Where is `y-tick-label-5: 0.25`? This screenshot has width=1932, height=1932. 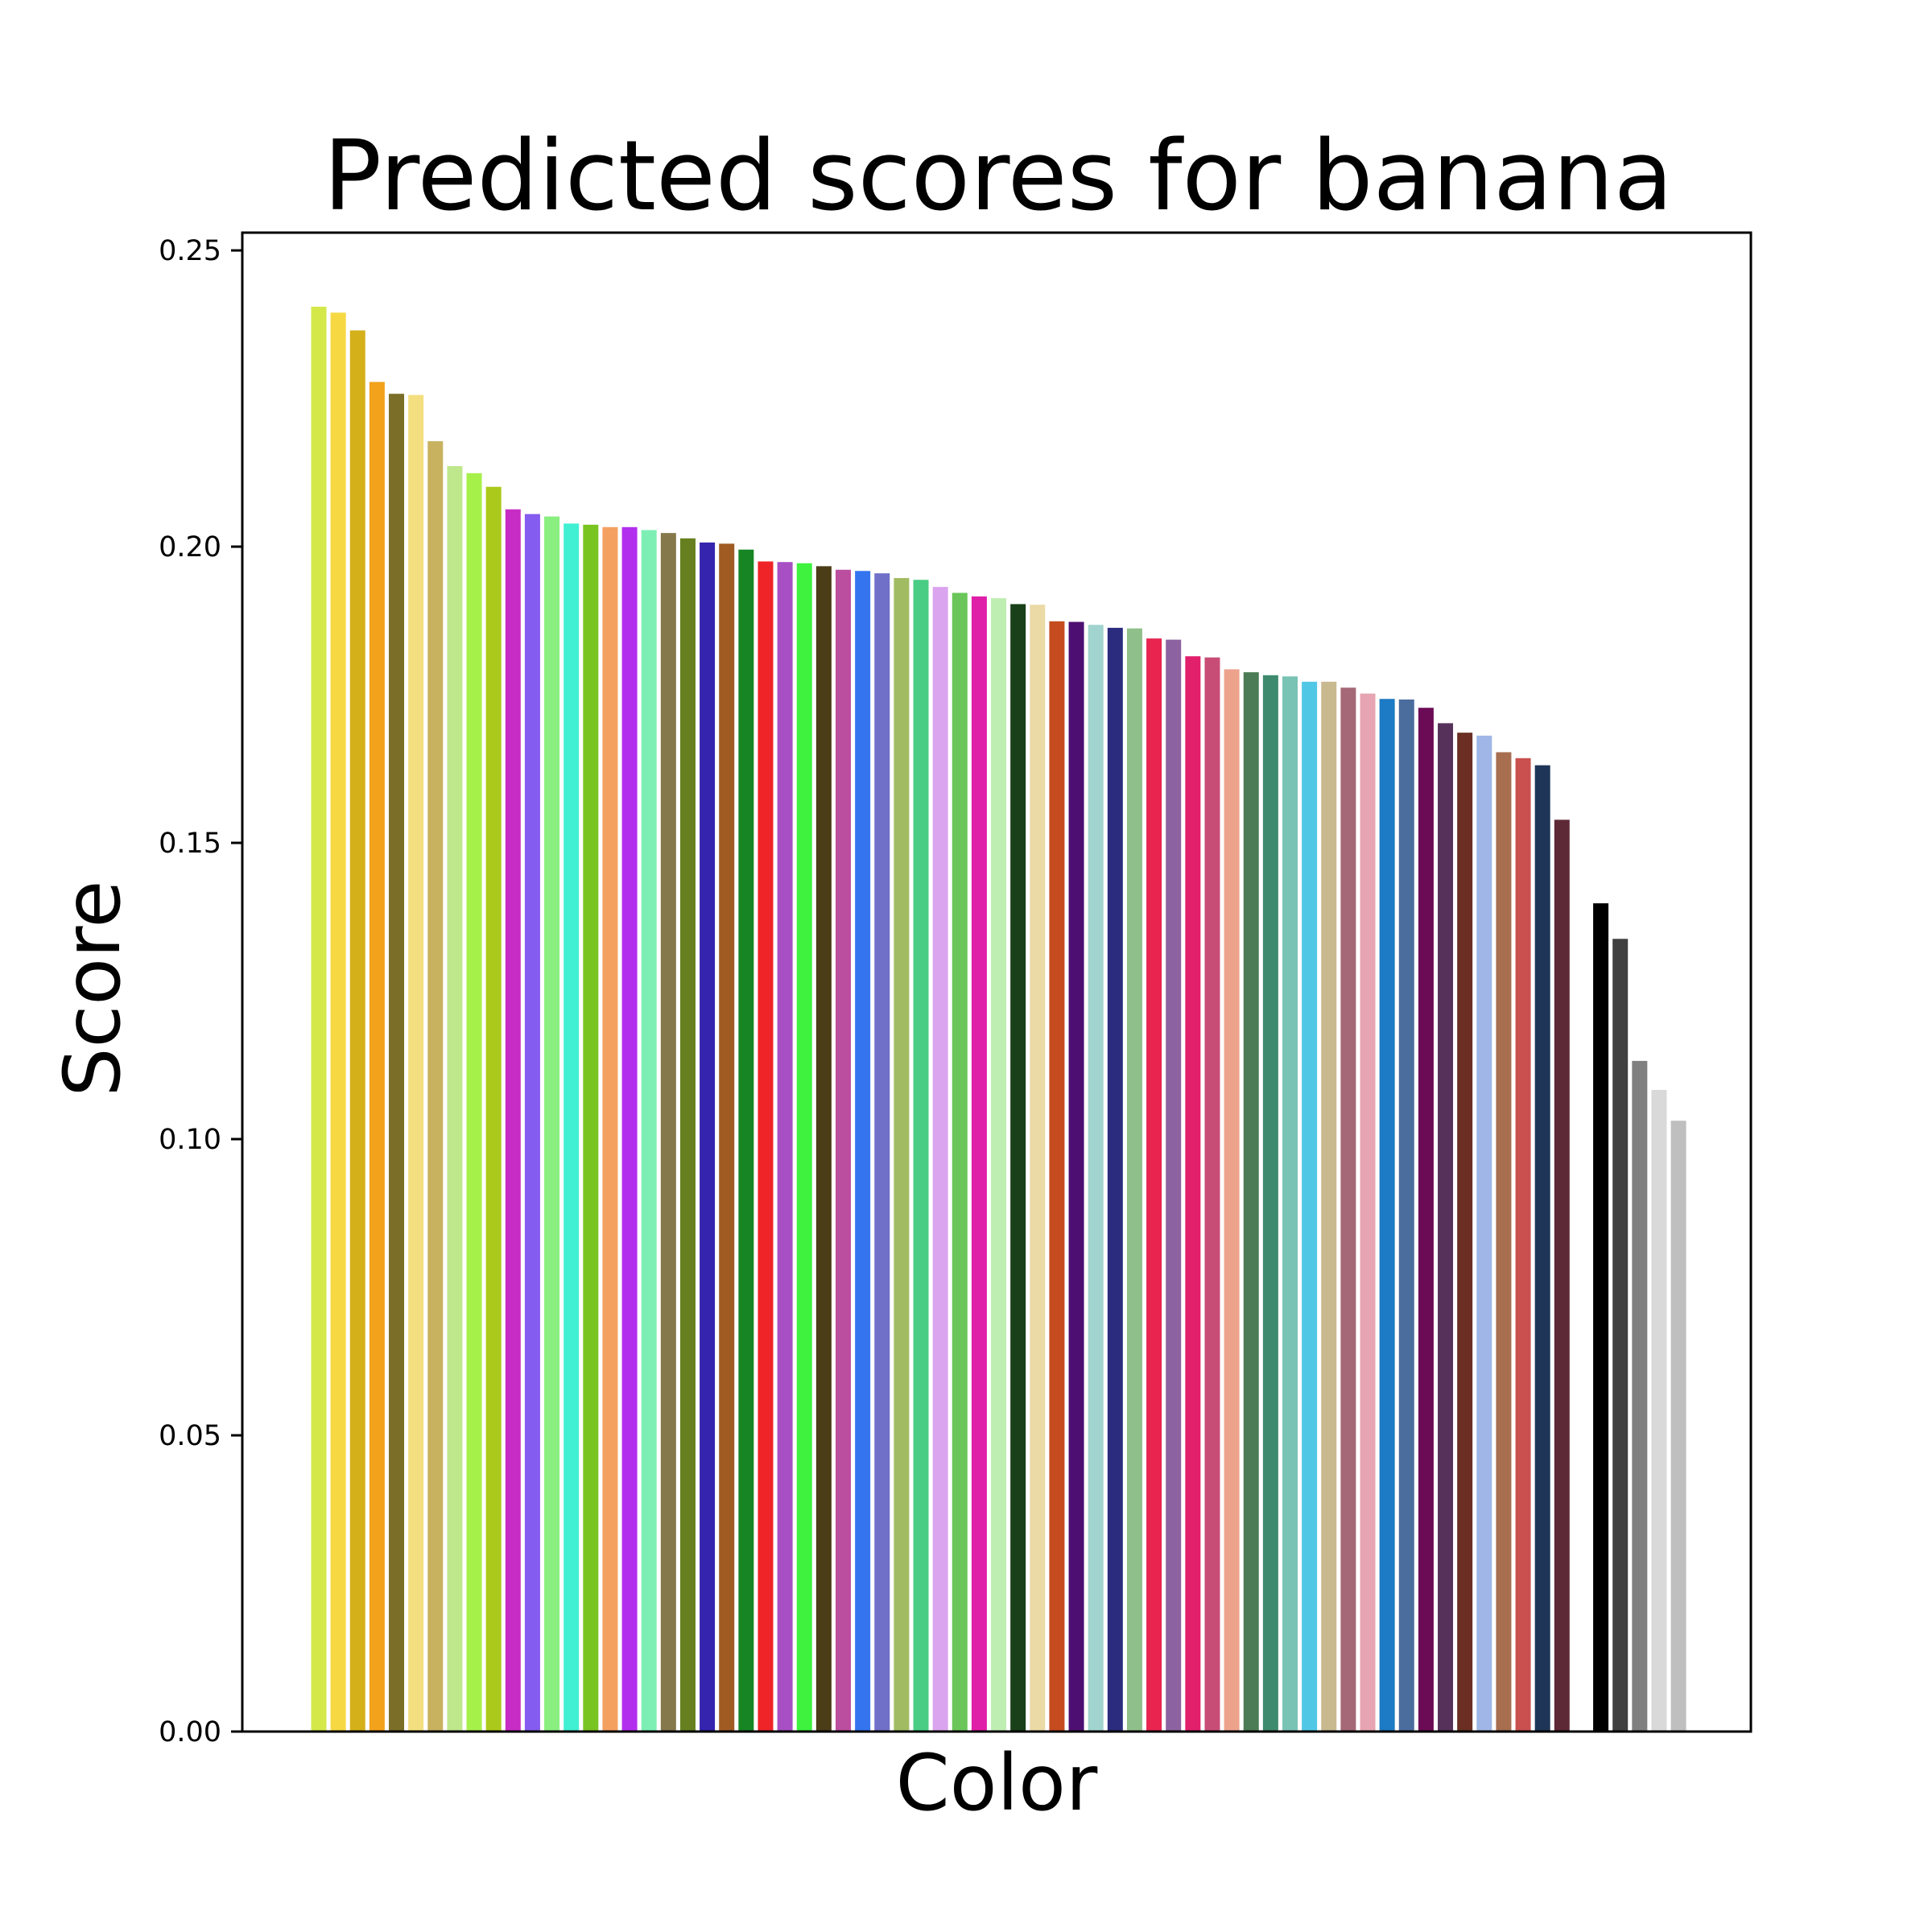 y-tick-label-5: 0.25 is located at coordinates (190, 251).